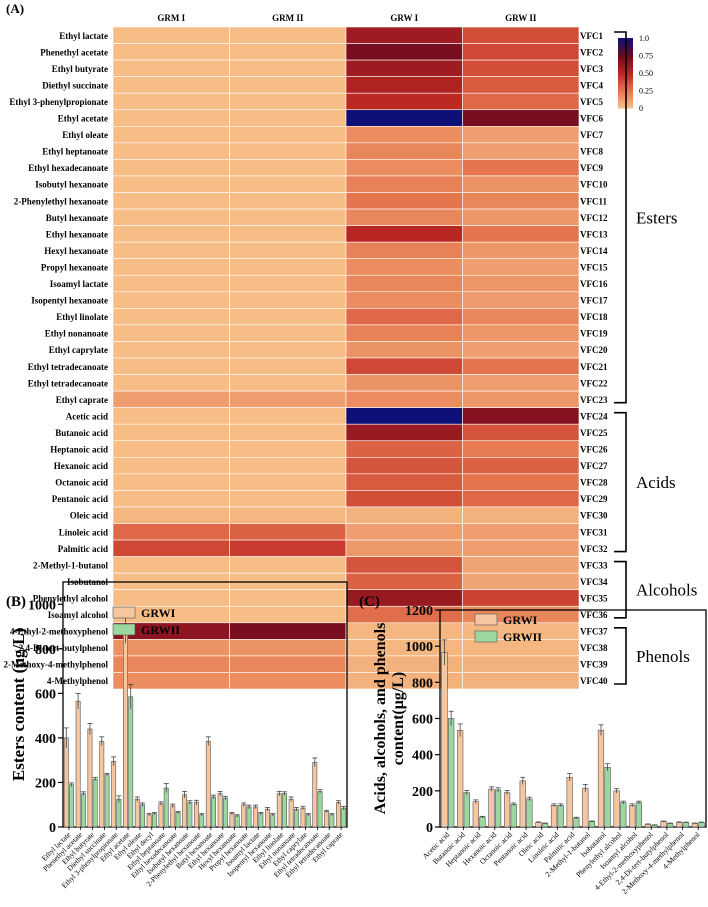 The width and height of the screenshot is (708, 907). What do you see at coordinates (422, 720) in the screenshot?
I see `y-tick-label: 600` at bounding box center [422, 720].